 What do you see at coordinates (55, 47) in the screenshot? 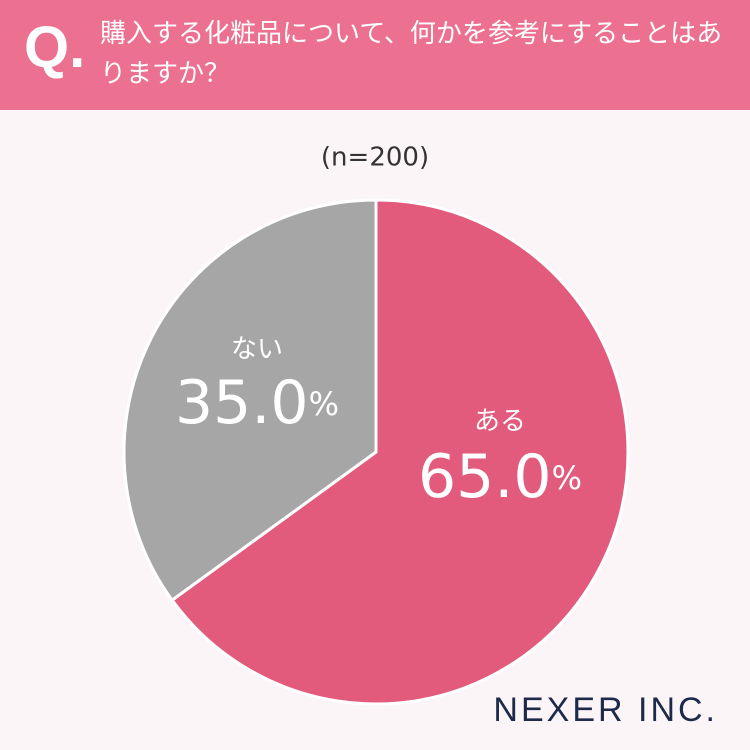
I see `question-mark: Q.` at bounding box center [55, 47].